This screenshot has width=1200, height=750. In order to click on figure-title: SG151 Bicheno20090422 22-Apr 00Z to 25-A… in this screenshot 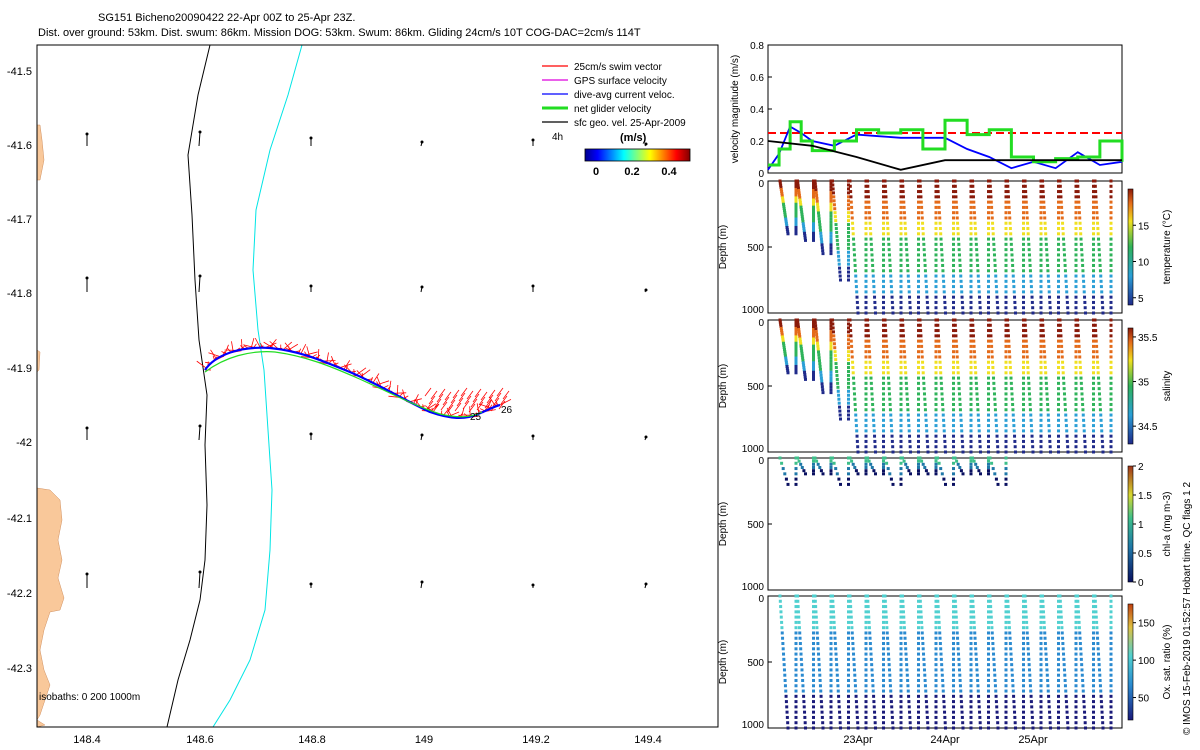, I will do `click(226, 18)`.